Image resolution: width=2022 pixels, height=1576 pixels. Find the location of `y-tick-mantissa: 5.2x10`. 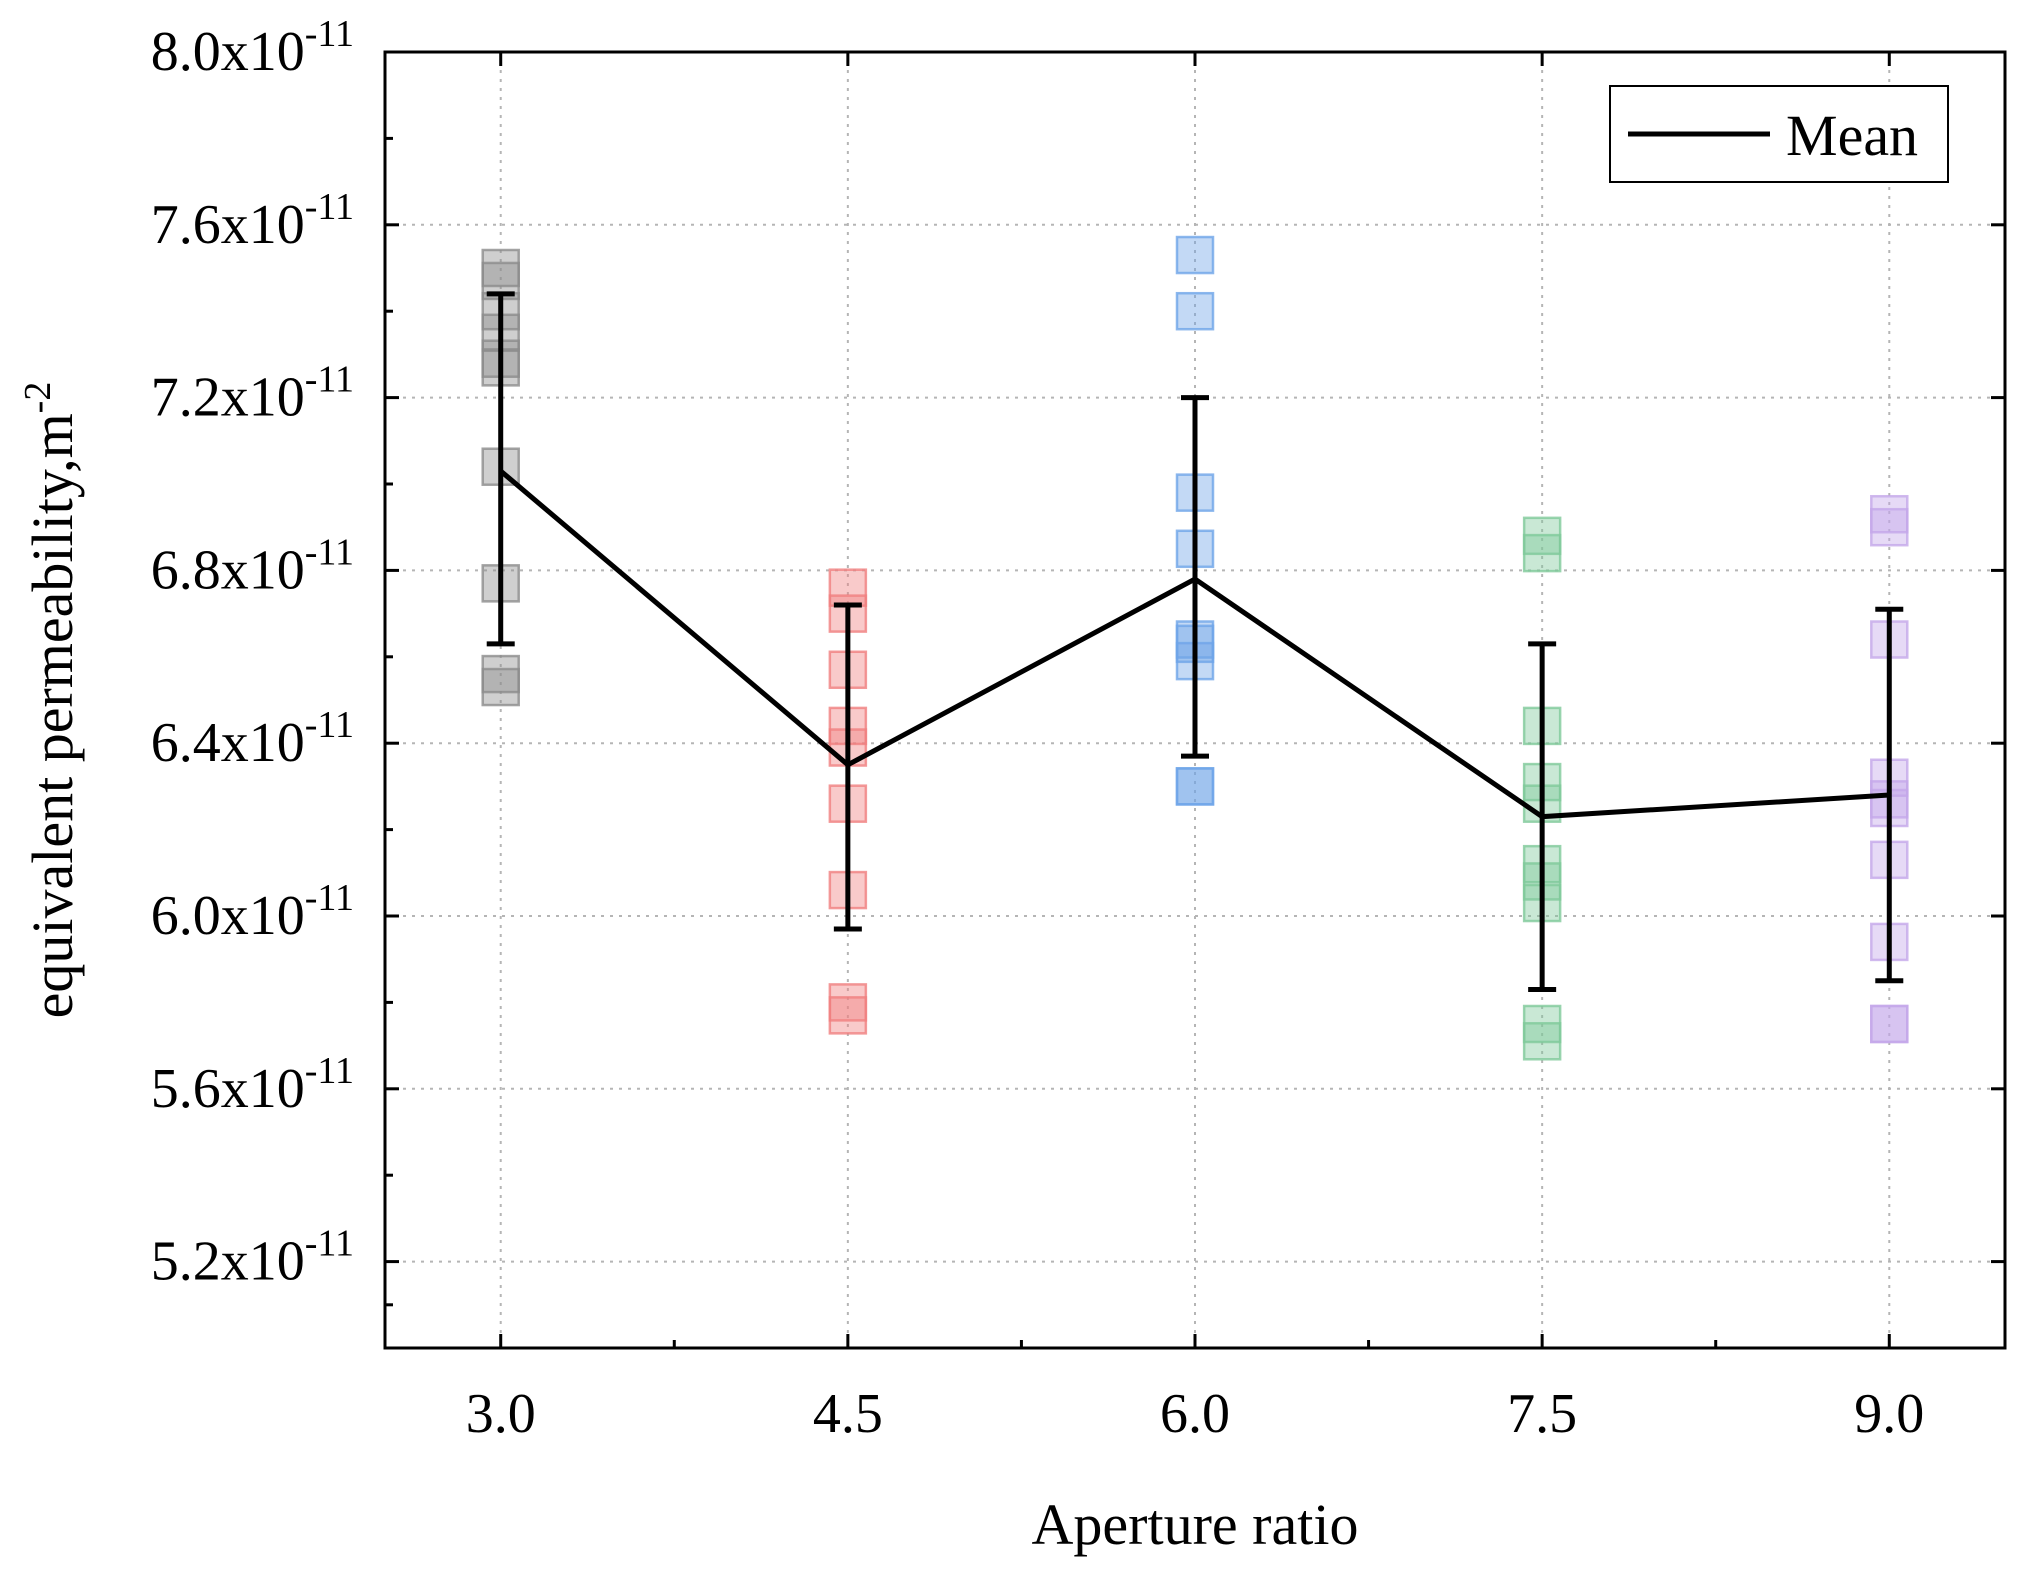

y-tick-mantissa: 5.2x10 is located at coordinates (228, 1262).